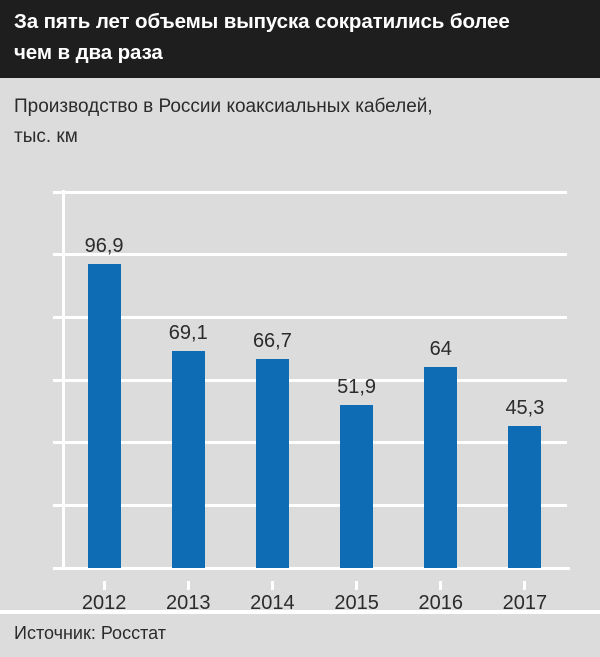 Image resolution: width=600 pixels, height=657 pixels. Describe the element at coordinates (272, 463) in the screenshot. I see `bar-2014` at that location.